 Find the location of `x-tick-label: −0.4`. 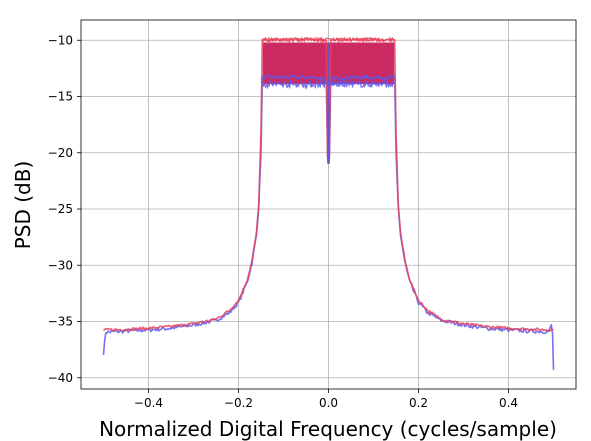

x-tick-label: −0.4 is located at coordinates (148, 403).